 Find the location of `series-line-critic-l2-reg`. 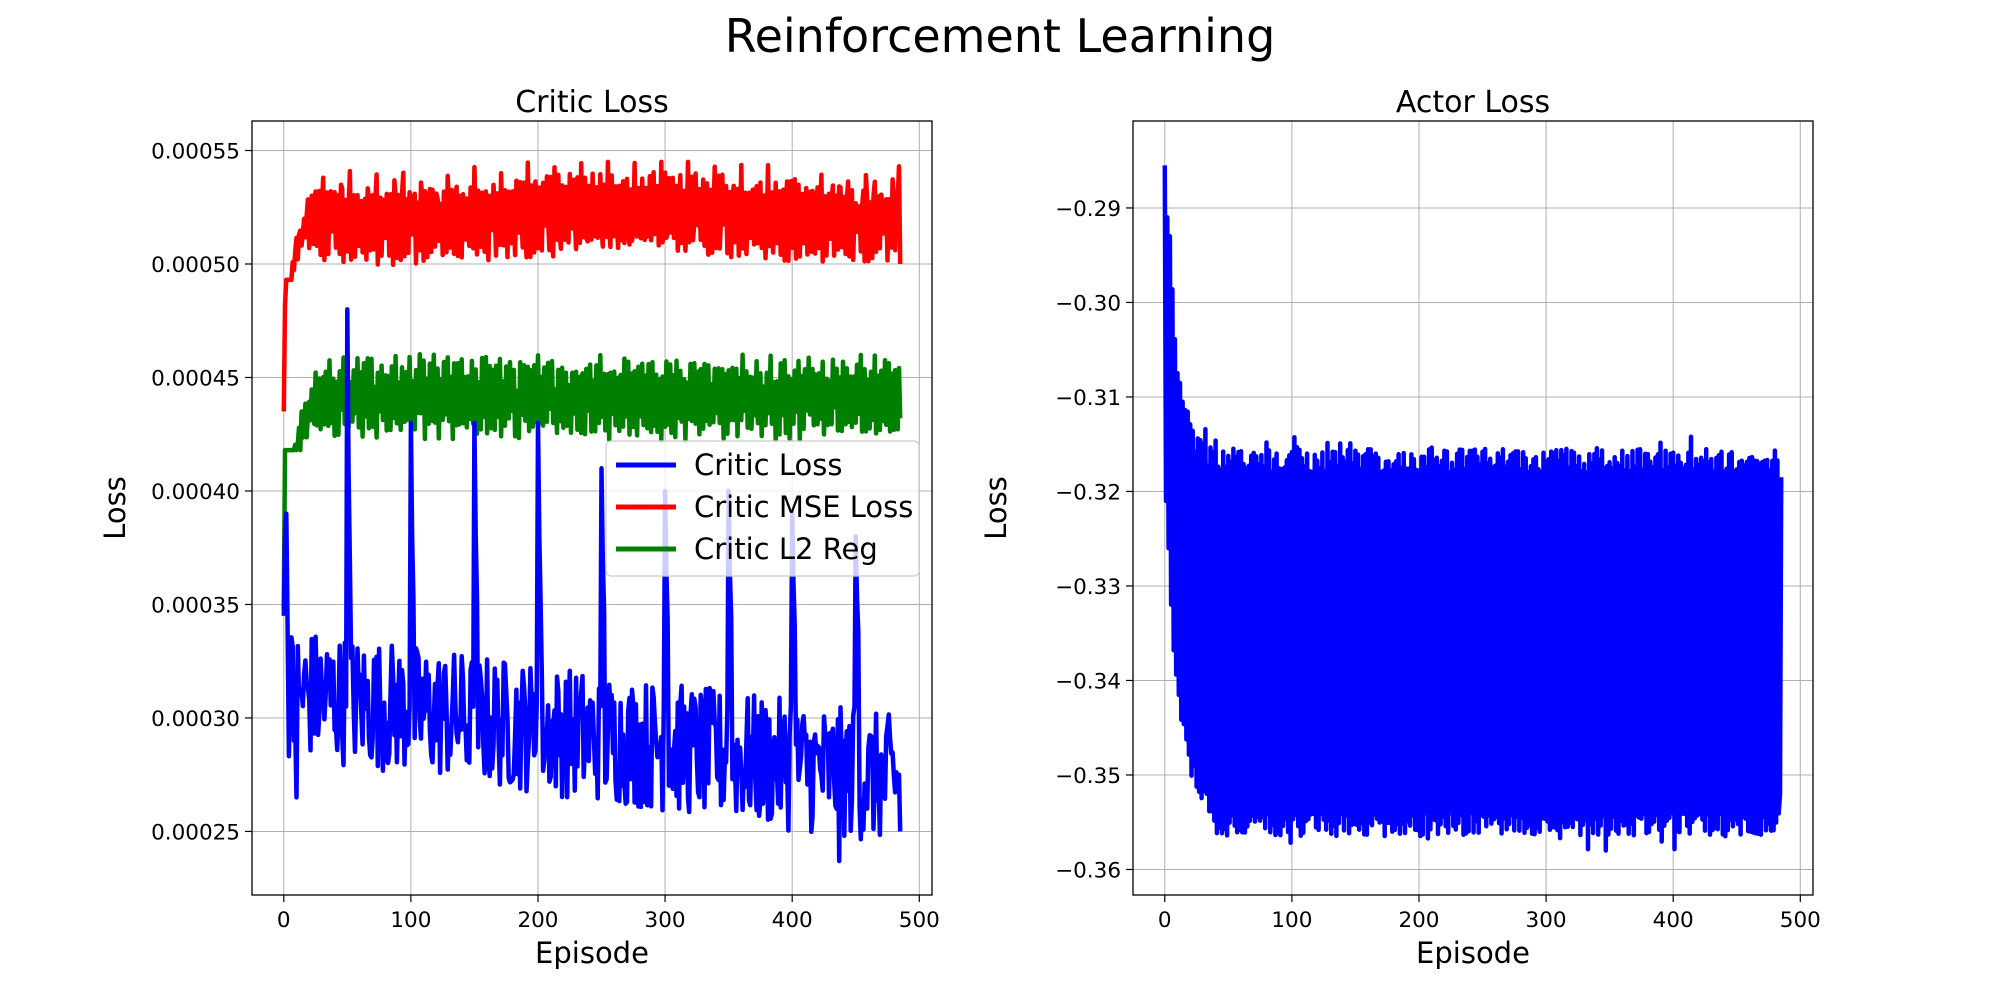

series-line-critic-l2-reg is located at coordinates (592, 481).